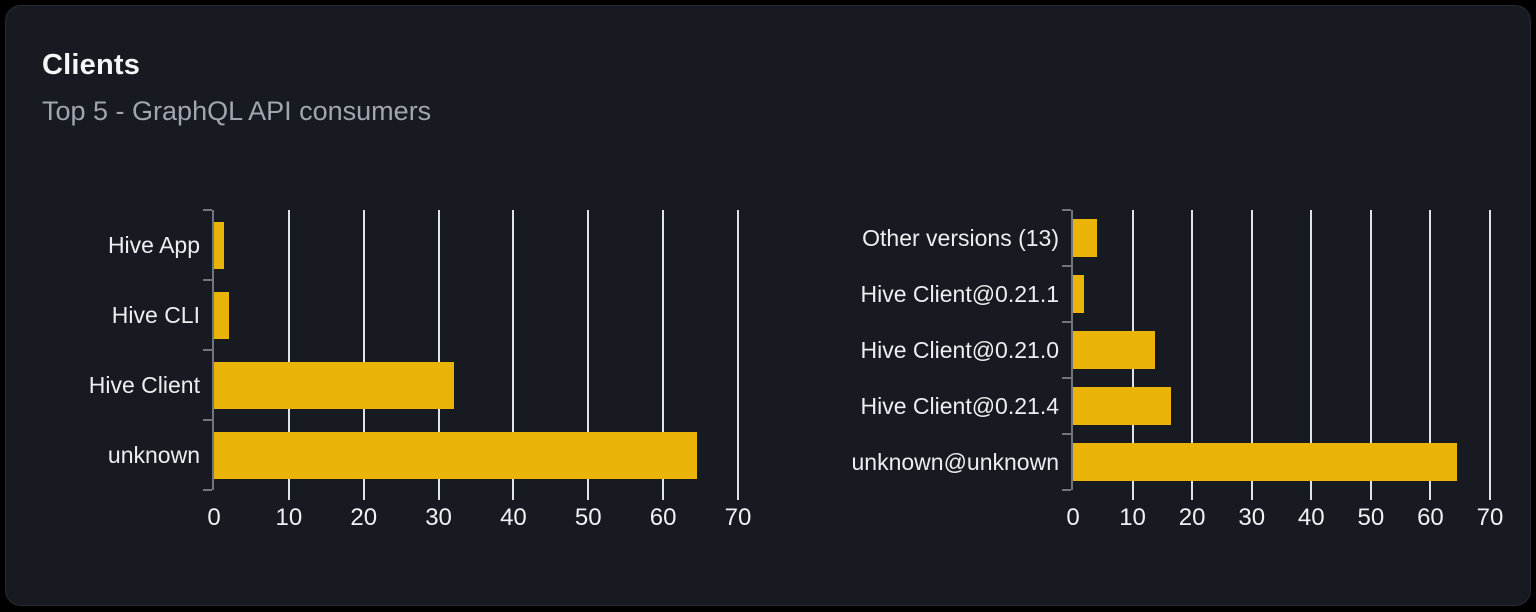  I want to click on card-title: Clients, so click(91, 65).